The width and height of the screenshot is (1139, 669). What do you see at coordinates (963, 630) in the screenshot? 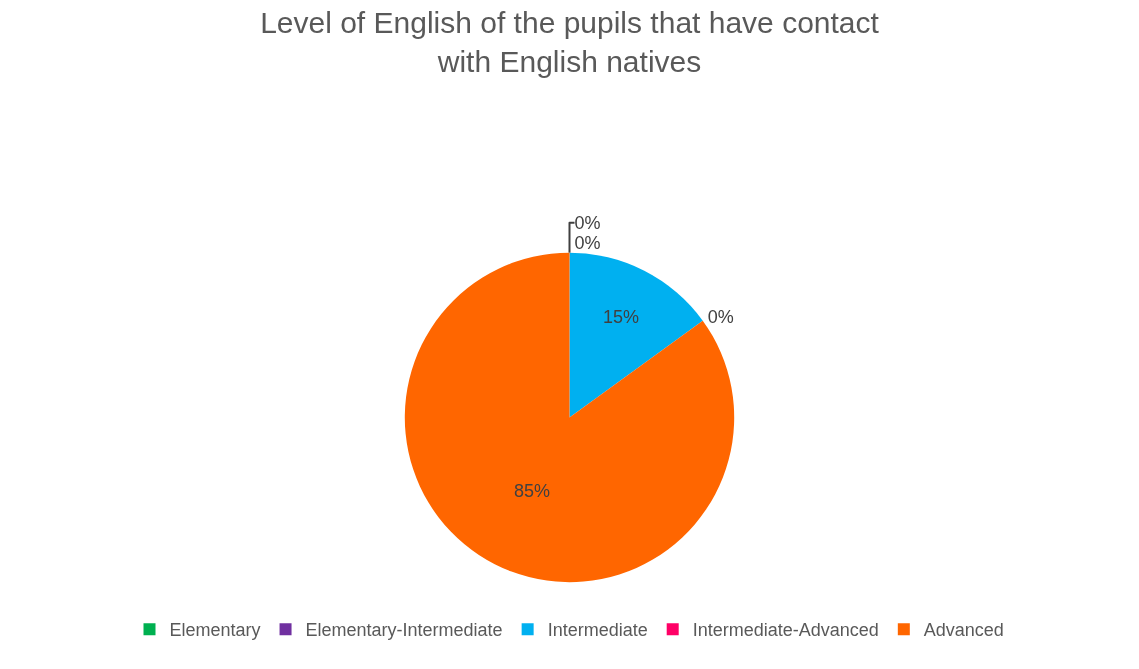
I see `legend-label: Advanced` at bounding box center [963, 630].